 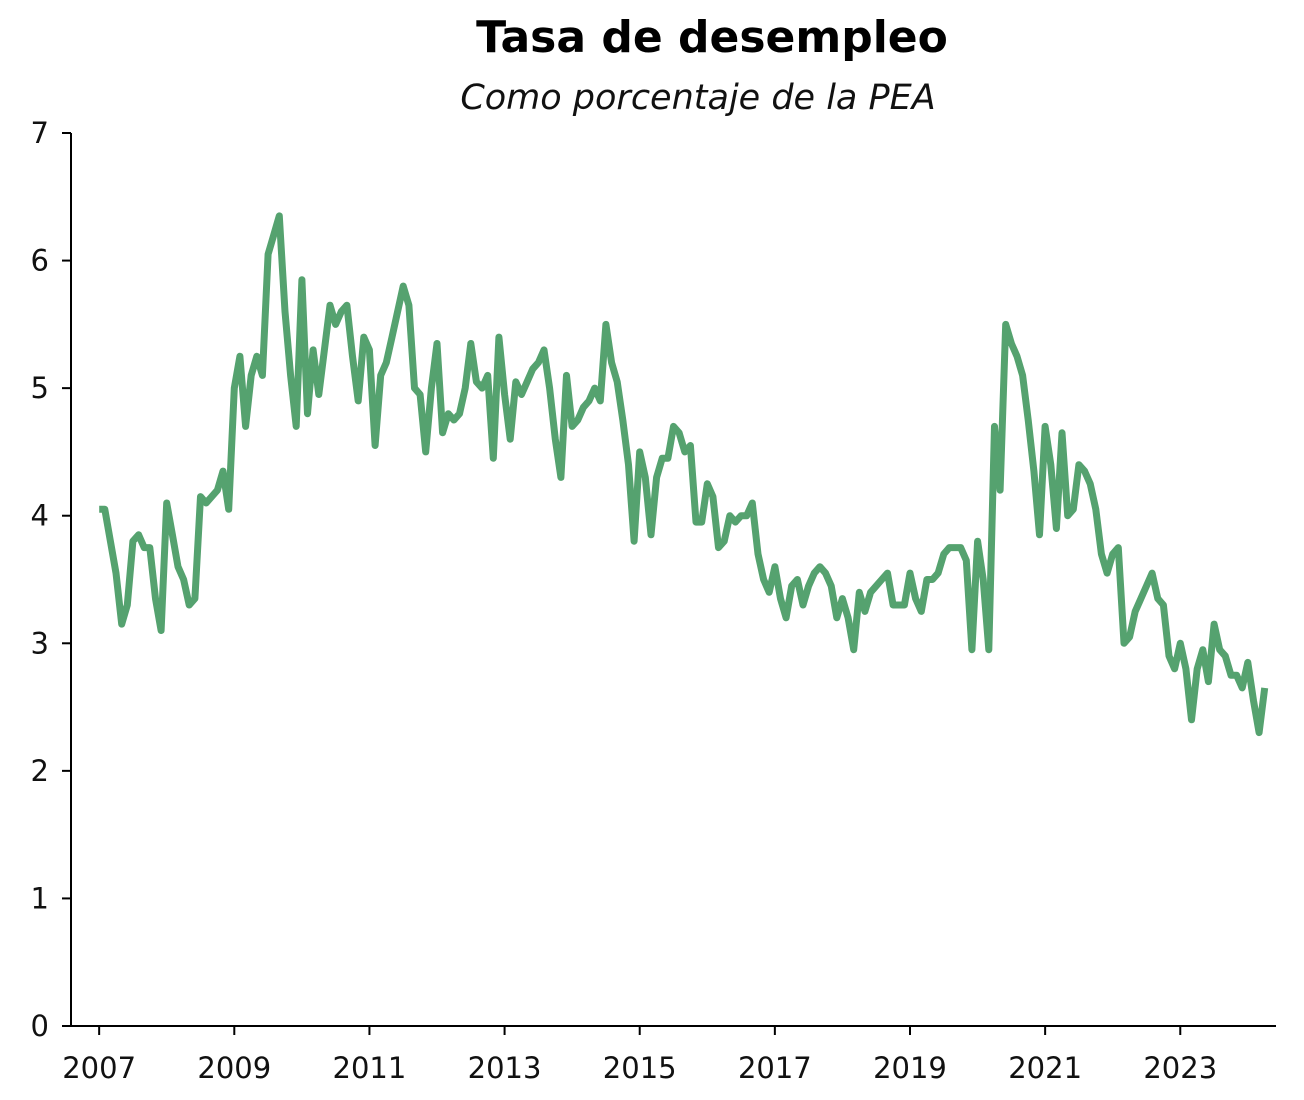 I want to click on y-tick-label: 4, so click(x=40, y=516).